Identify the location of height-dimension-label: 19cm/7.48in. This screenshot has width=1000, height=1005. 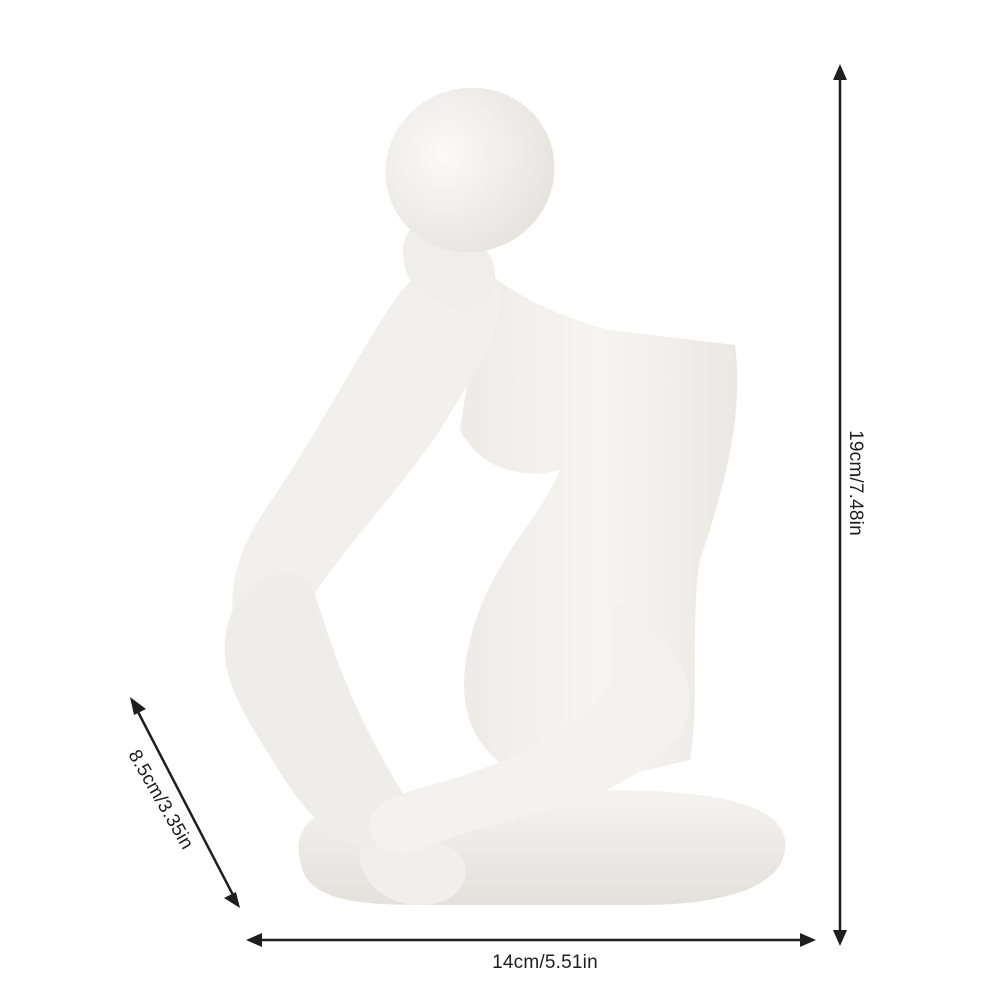
(855, 483).